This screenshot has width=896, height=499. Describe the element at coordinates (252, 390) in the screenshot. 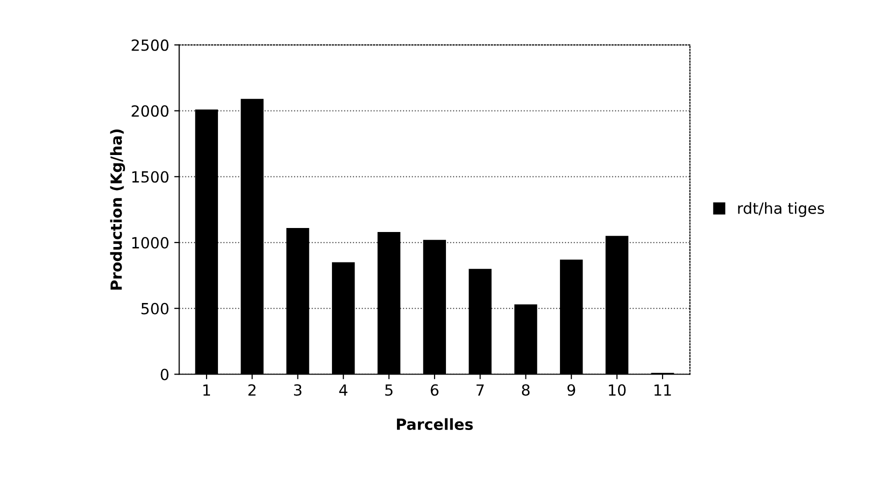

I see `x-tick-label: 2` at that location.